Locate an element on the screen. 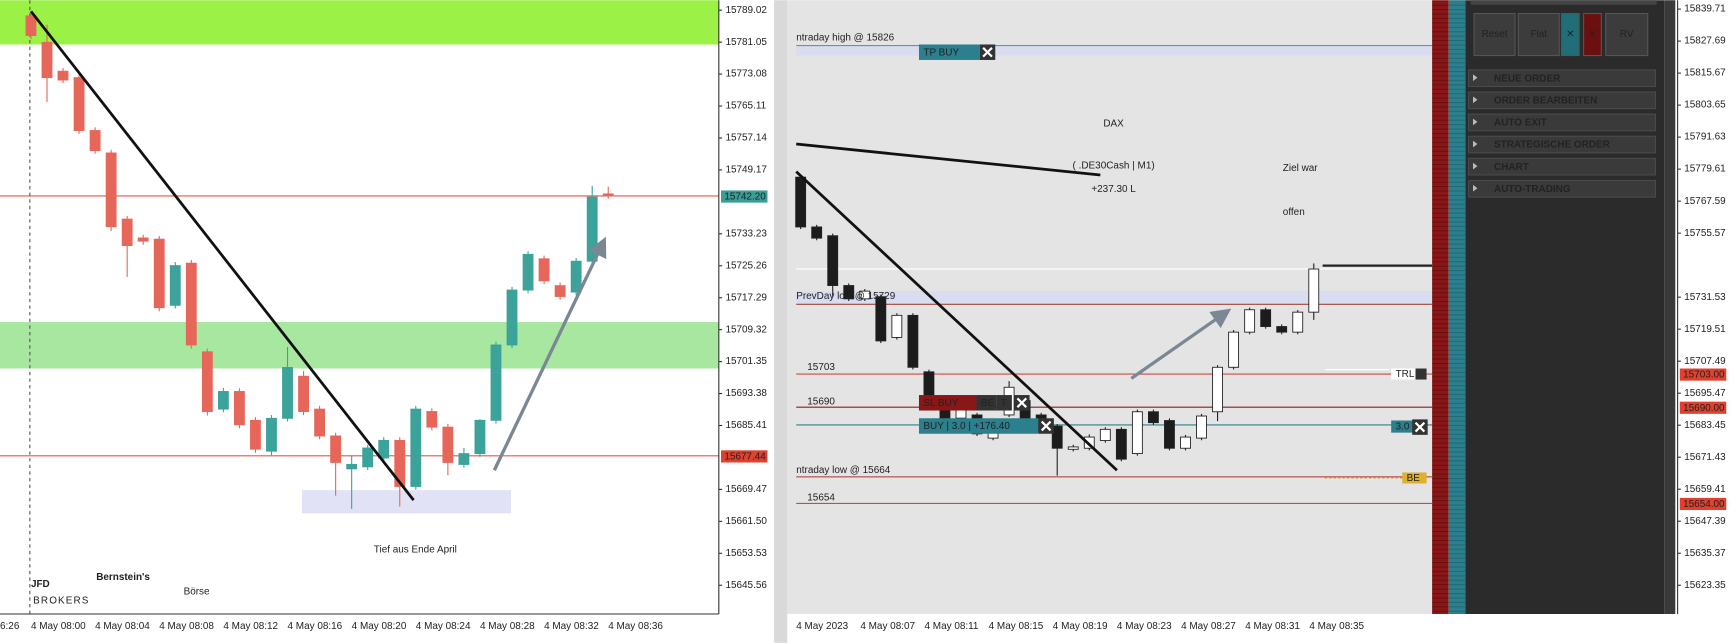  tp-order is located at coordinates (949, 52).